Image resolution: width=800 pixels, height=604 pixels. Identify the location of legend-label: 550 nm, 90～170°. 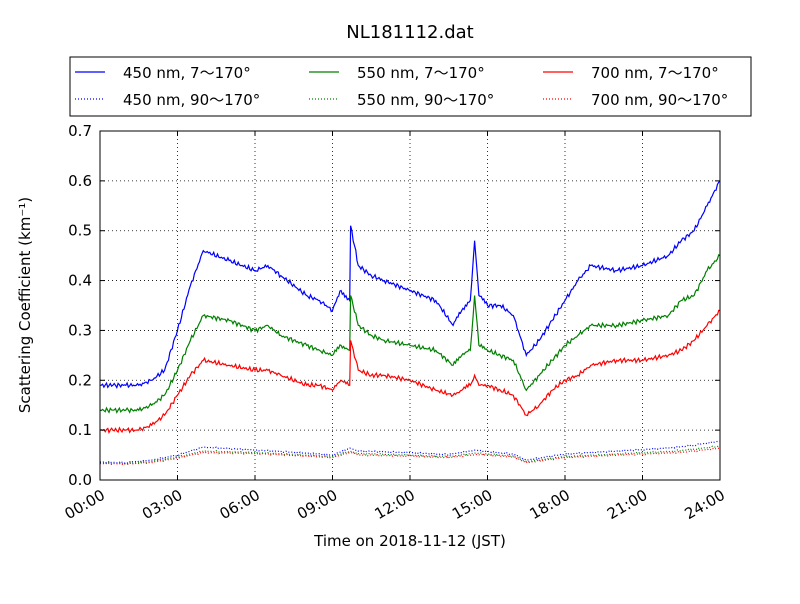
(425, 100).